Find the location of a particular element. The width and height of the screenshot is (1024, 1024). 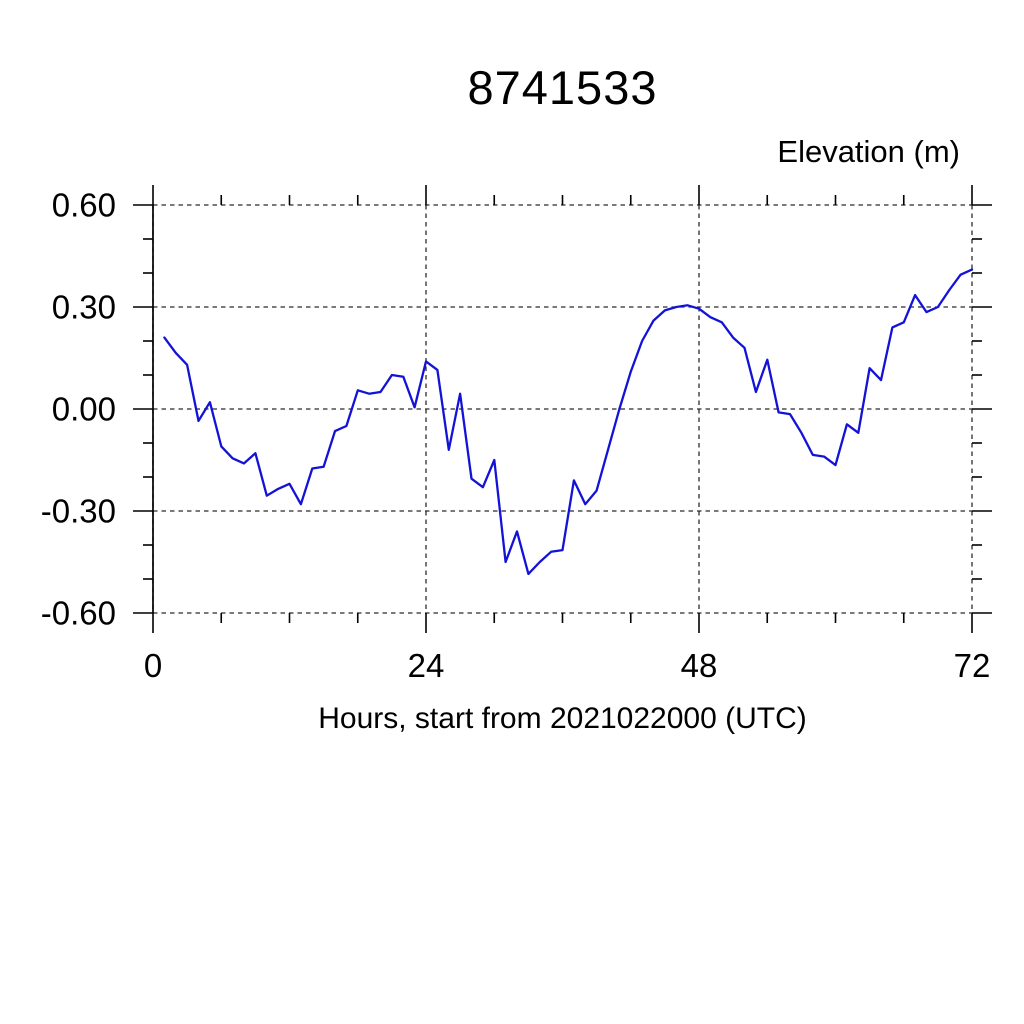

y-tick-label: 0.30 is located at coordinates (84, 307).